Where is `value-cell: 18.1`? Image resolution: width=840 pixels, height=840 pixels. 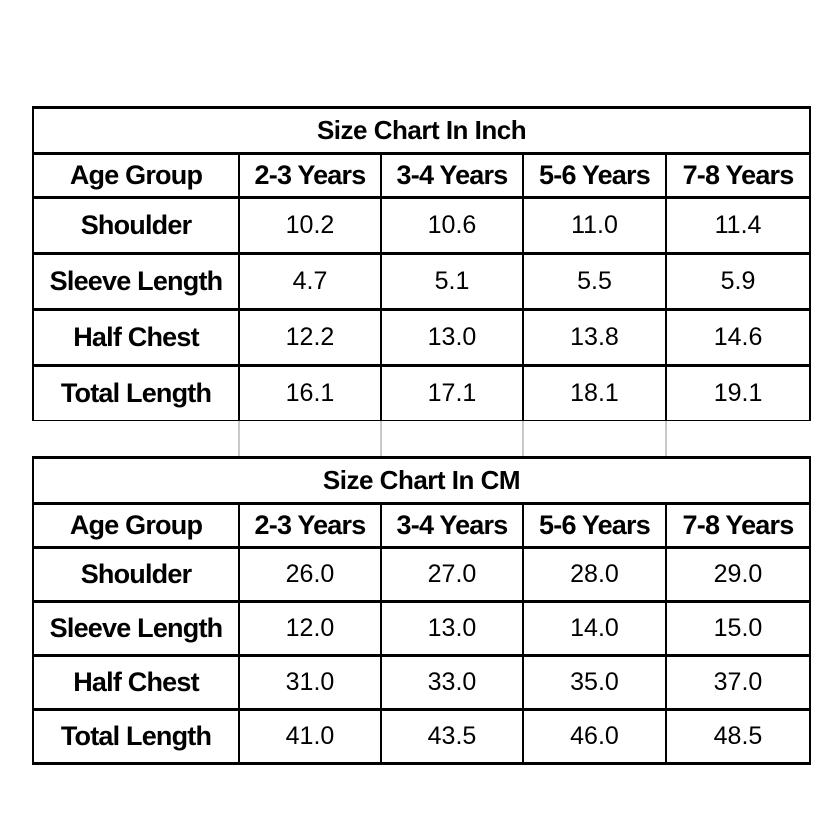 value-cell: 18.1 is located at coordinates (594, 393).